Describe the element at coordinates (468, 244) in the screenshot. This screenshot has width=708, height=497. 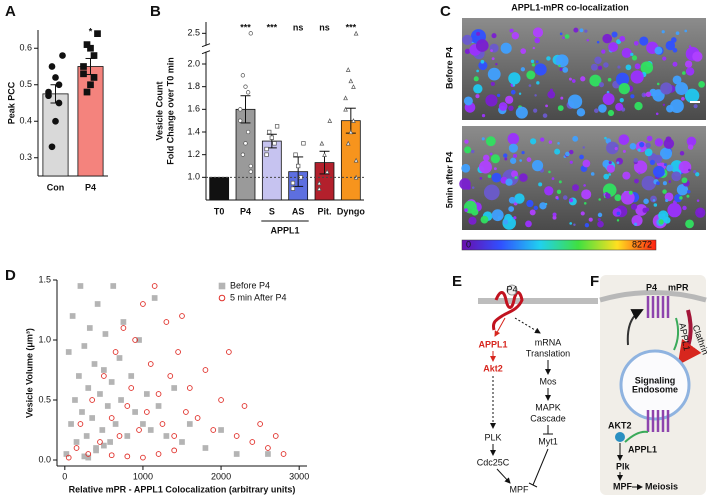
I see `colorbar-min: 0` at that location.